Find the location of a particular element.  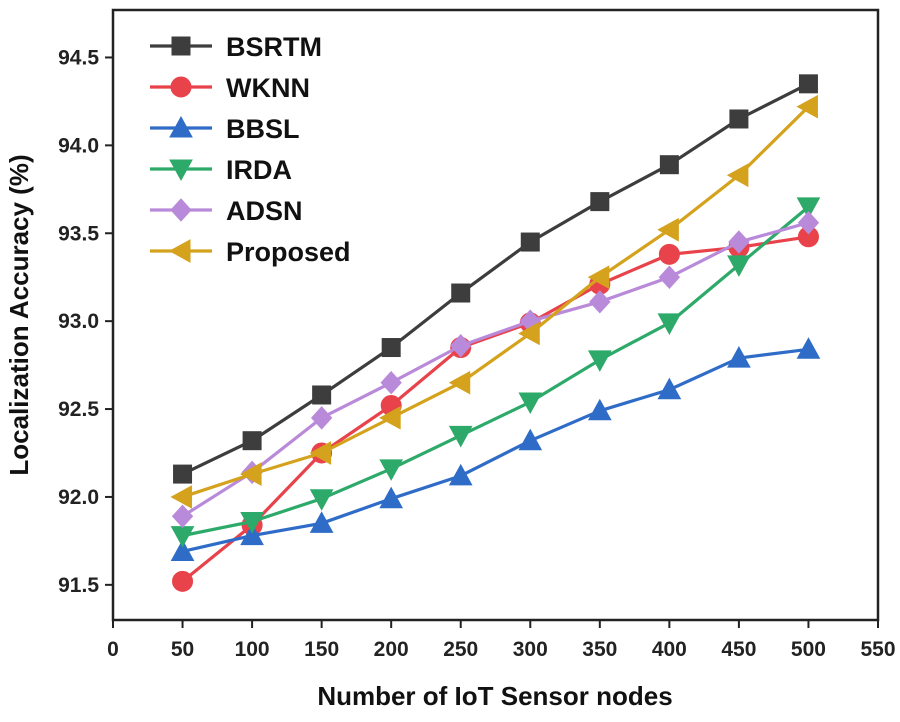

y-tick-label: 92.5 is located at coordinates (78, 409).